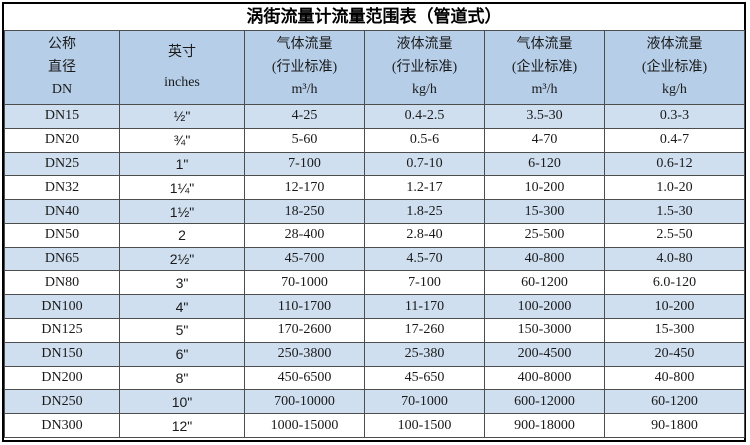 The image size is (750, 445). Describe the element at coordinates (544, 330) in the screenshot. I see `cell-gas-enterprise: 150-3000` at that location.